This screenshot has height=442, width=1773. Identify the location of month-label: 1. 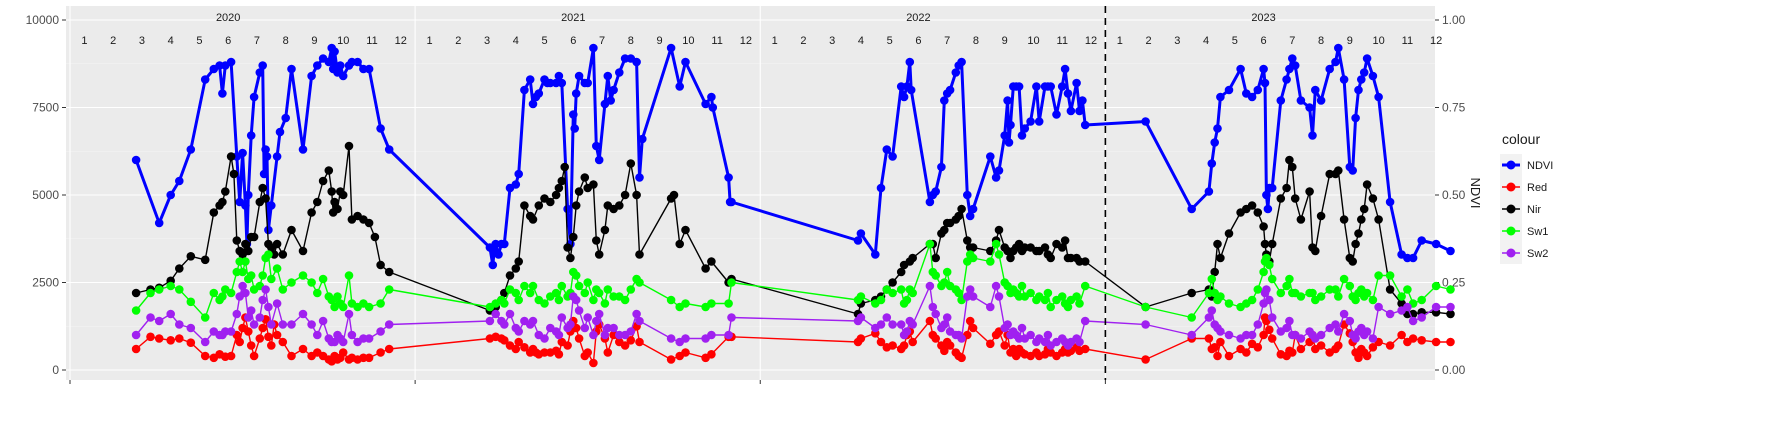
(1120, 41).